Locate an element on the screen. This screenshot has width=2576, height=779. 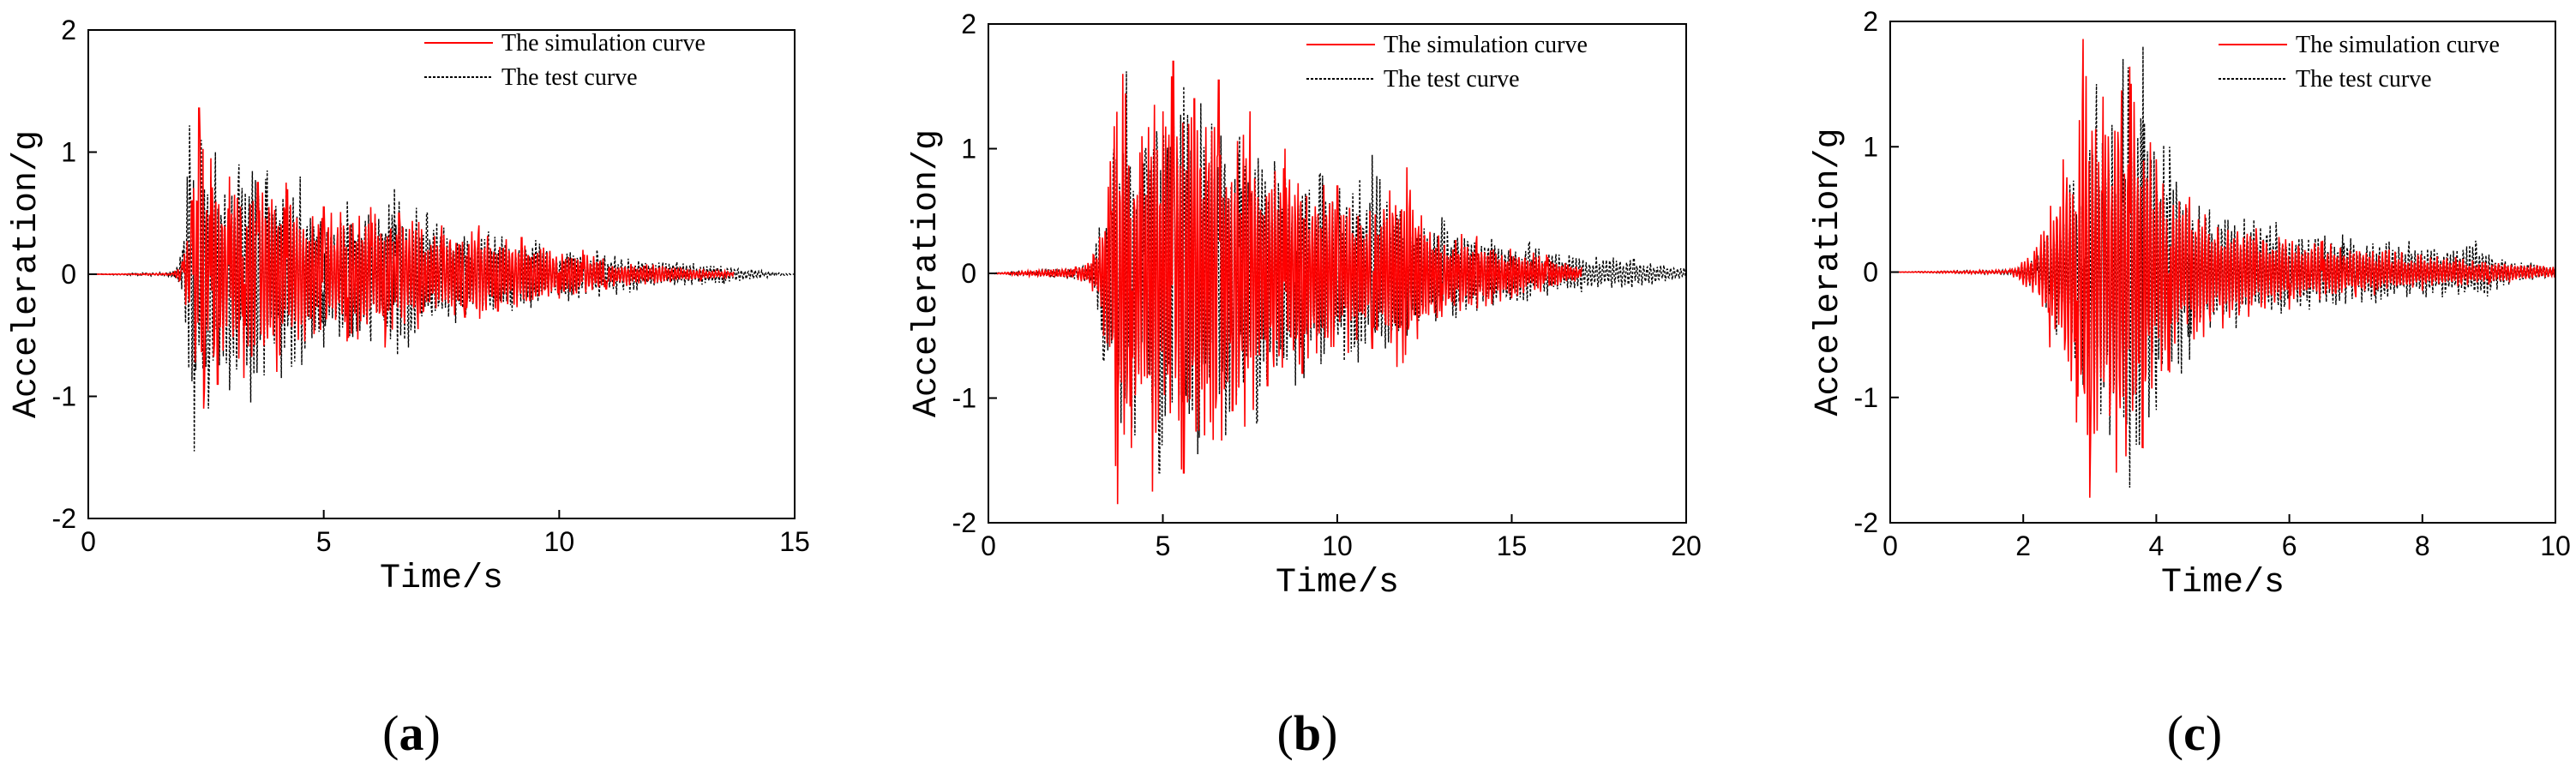
x-tick-label: 6 is located at coordinates (2289, 545).